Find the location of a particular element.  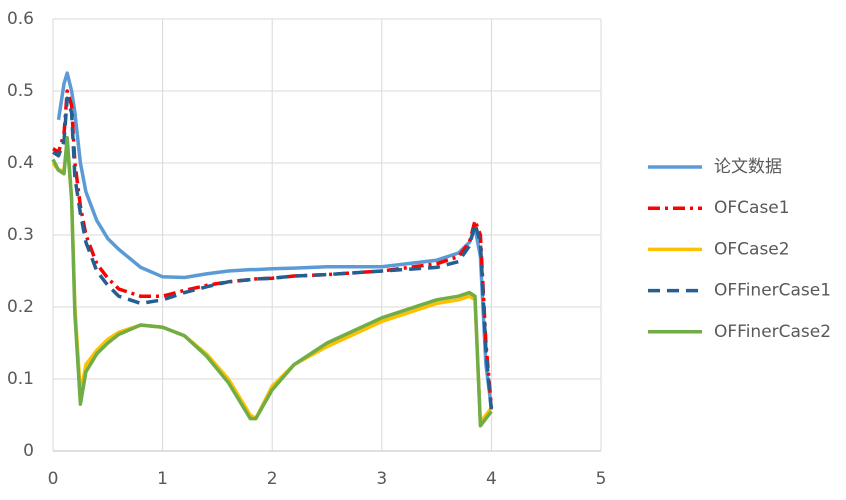

x-tick-label: 5 is located at coordinates (601, 479).